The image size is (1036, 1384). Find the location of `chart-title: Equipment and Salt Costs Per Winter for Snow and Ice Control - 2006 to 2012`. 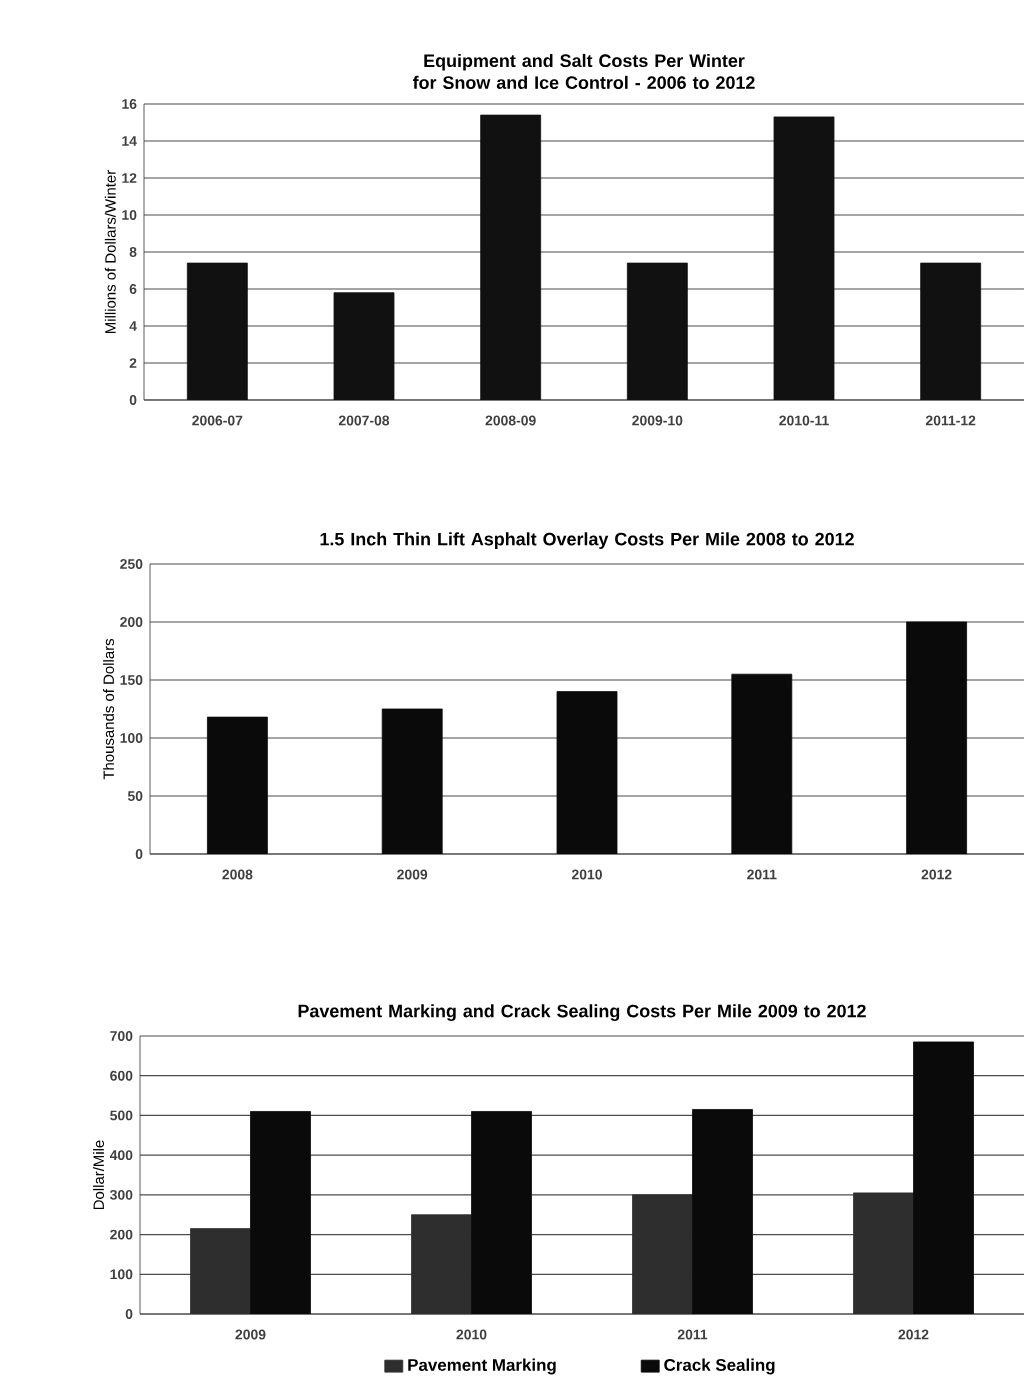

chart-title: Equipment and Salt Costs Per Winter for Snow and Ice Control - 2006 to 2012 is located at coordinates (583, 71).